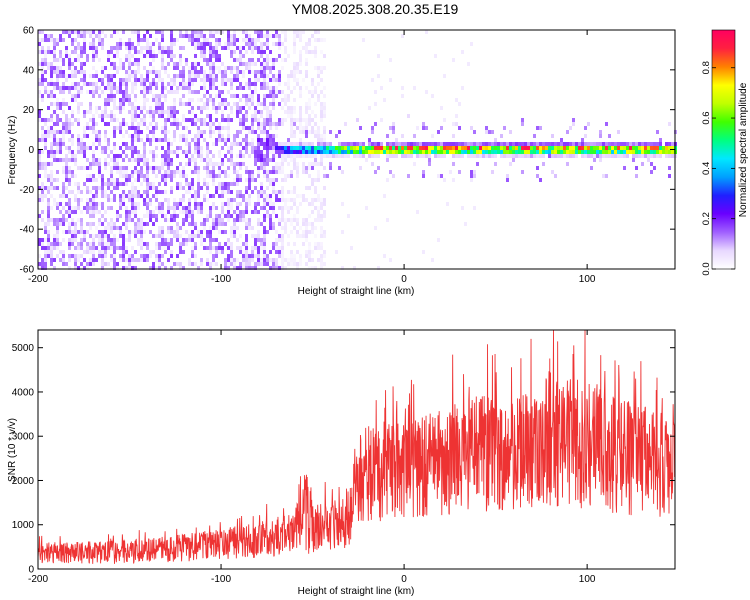 This screenshot has height=600, width=750. What do you see at coordinates (706, 168) in the screenshot?
I see `colorbar-tick-label: 0.4` at bounding box center [706, 168].